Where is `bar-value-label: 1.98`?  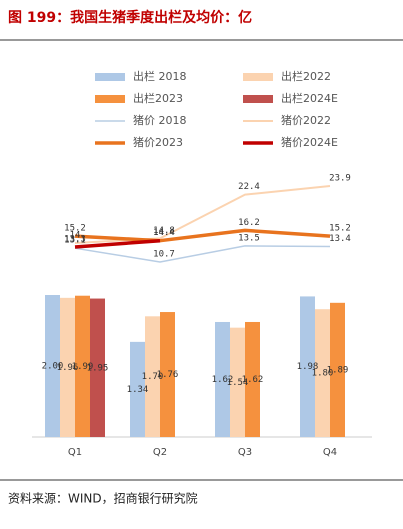
bar-value-label: 1.98 is located at coordinates (308, 367).